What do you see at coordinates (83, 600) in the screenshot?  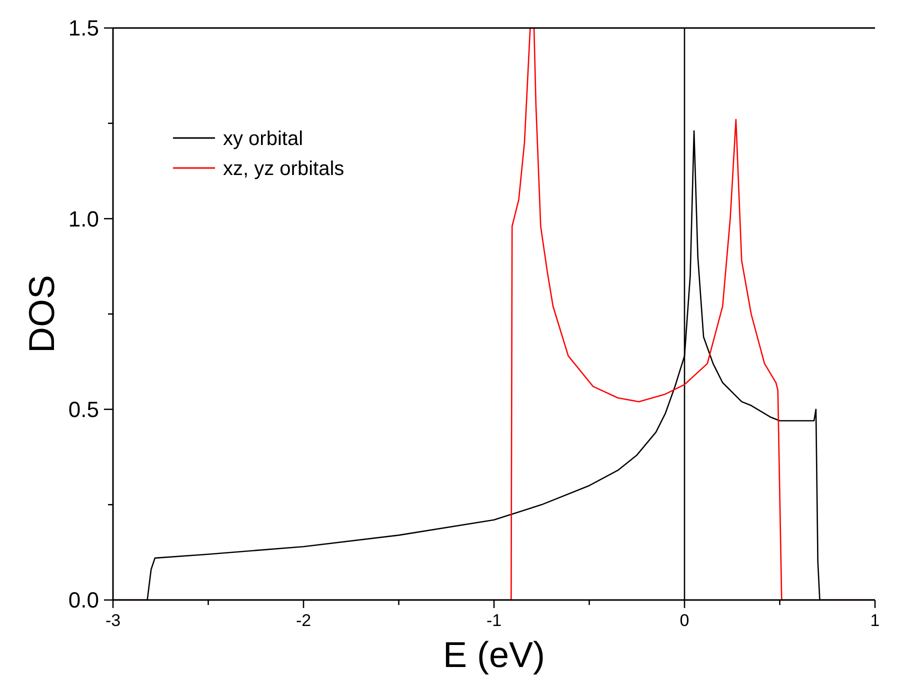 I see `y-tick-label: 0.0` at bounding box center [83, 600].